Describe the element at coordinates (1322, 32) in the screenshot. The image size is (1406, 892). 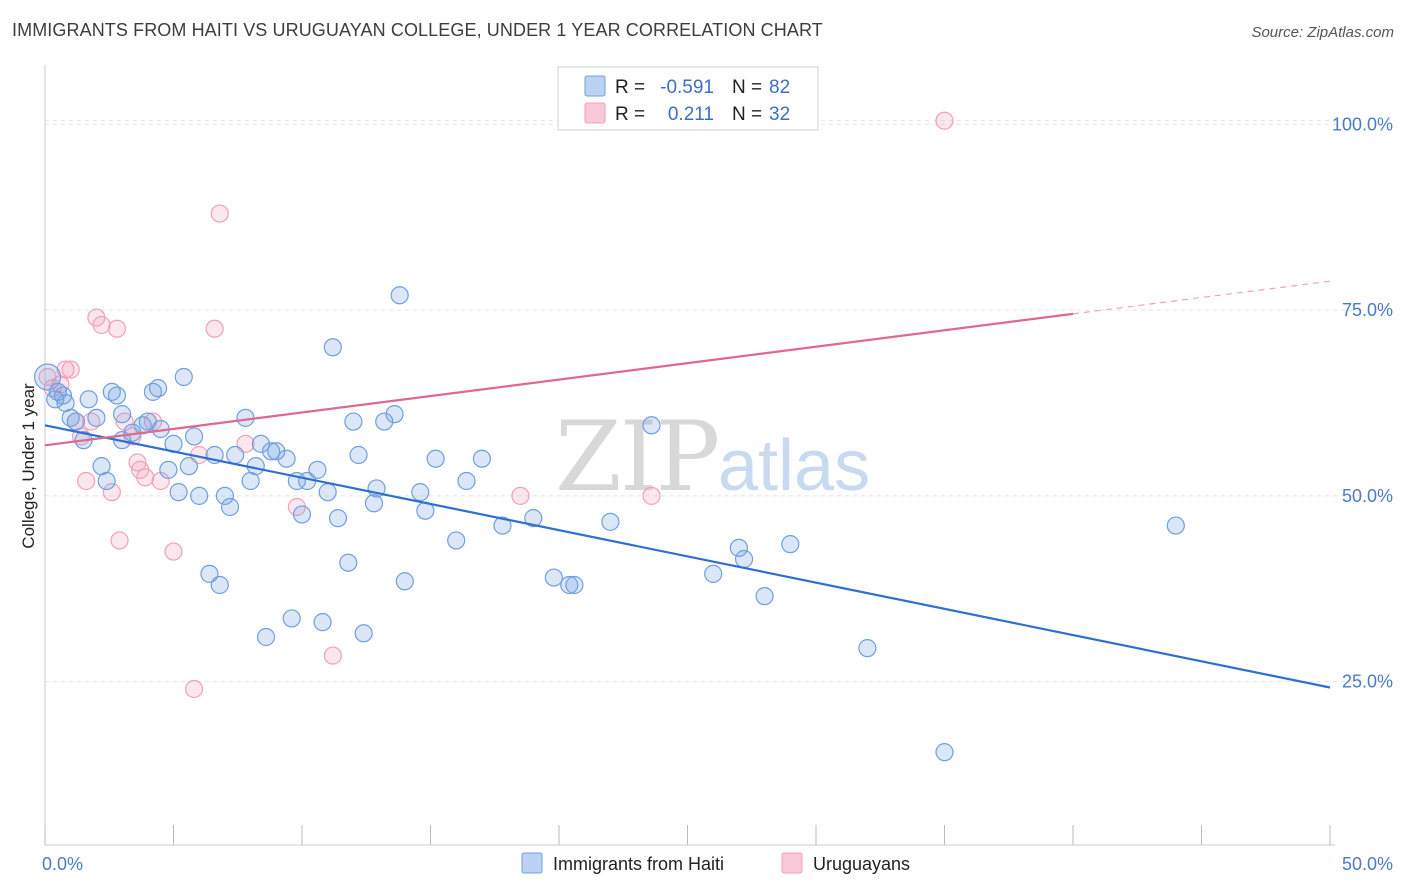
I see `source-label: Source: ZipAtlas.com` at that location.